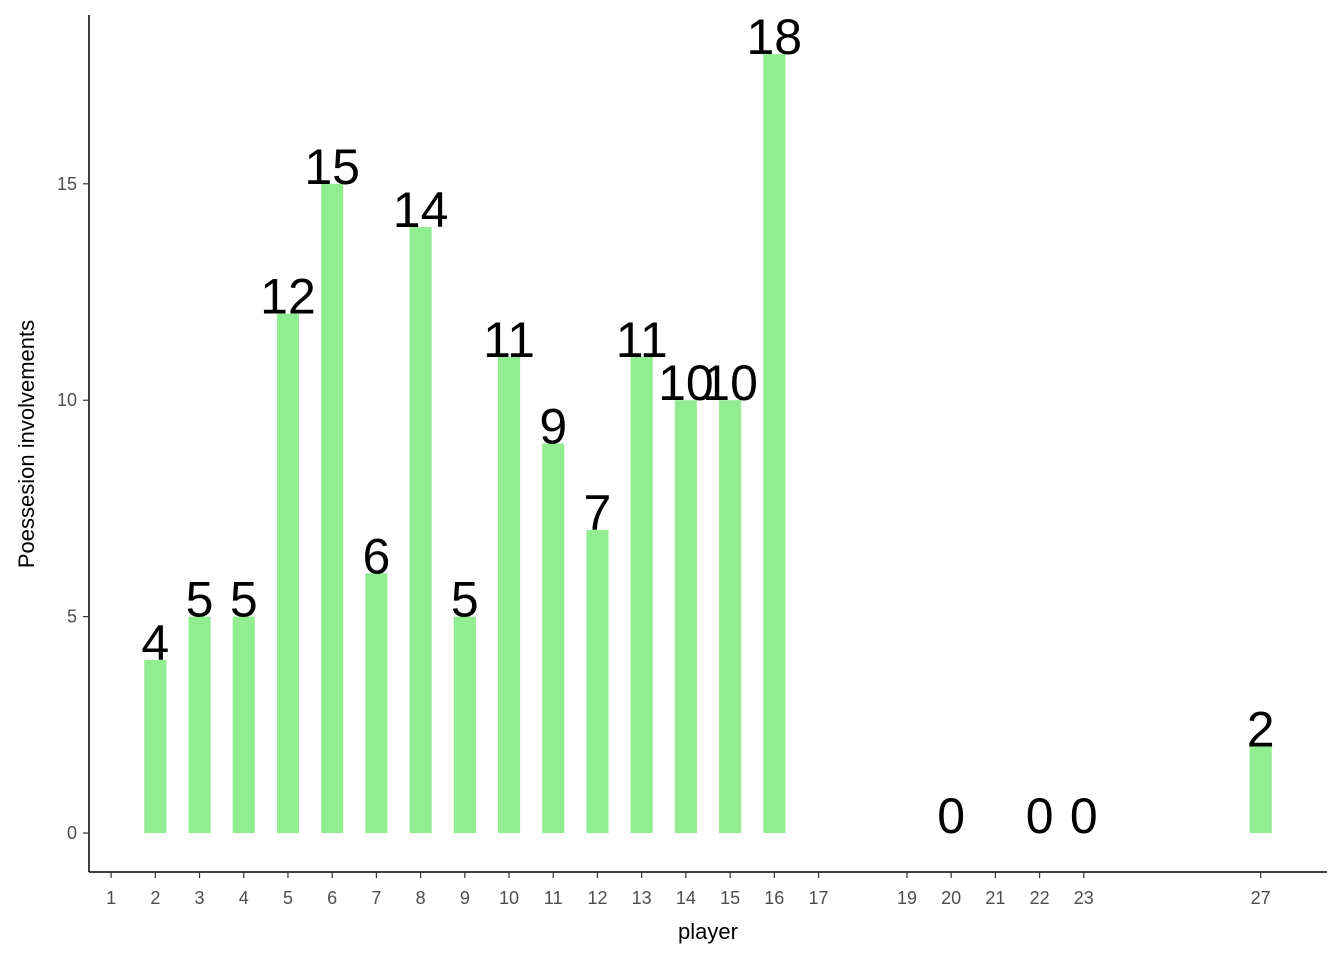 The width and height of the screenshot is (1344, 960). What do you see at coordinates (288, 898) in the screenshot?
I see `x-tick-label: 5` at bounding box center [288, 898].